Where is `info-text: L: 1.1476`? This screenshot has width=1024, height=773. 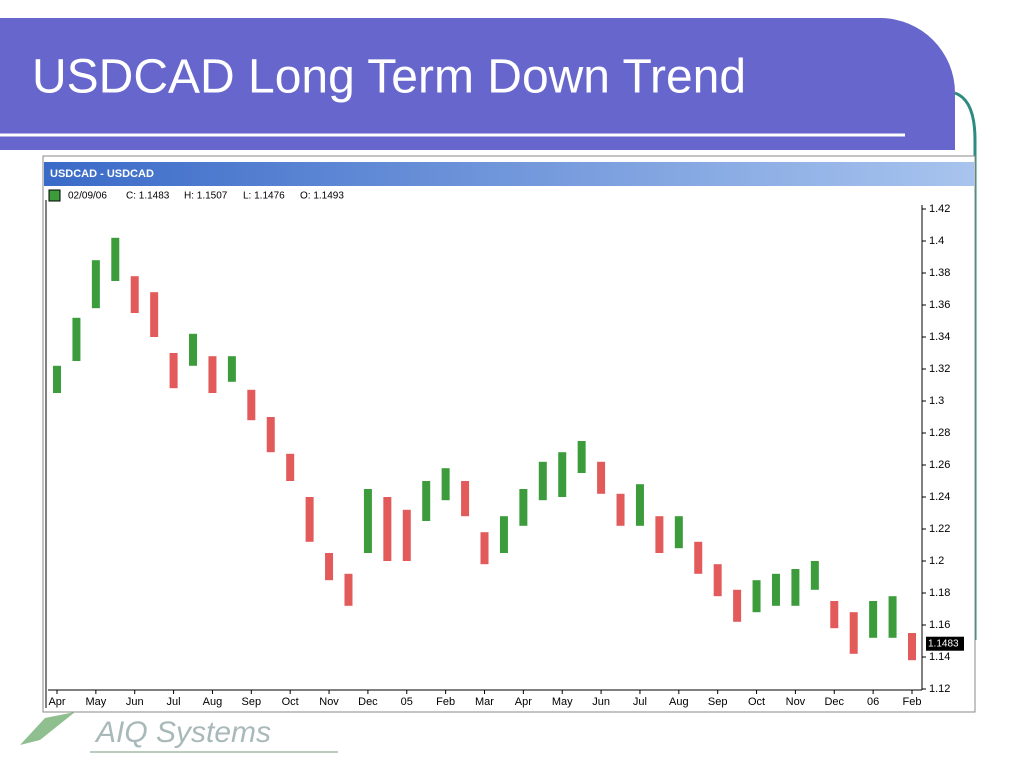 info-text: L: 1.1476 is located at coordinates (264, 196).